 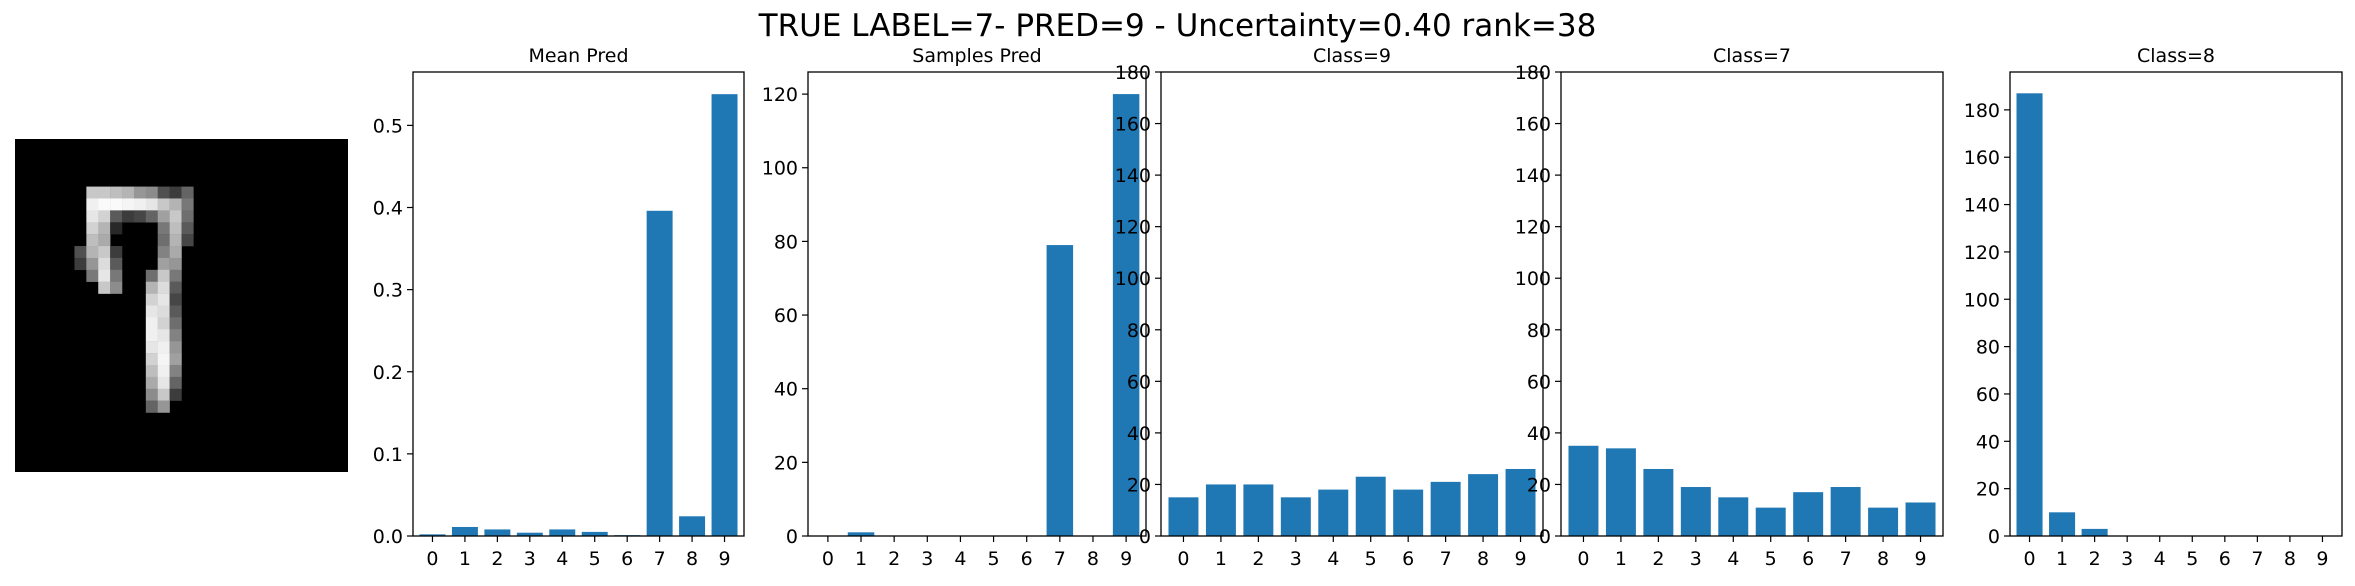 What do you see at coordinates (388, 126) in the screenshot?
I see `y-tick-label: 0.5` at bounding box center [388, 126].